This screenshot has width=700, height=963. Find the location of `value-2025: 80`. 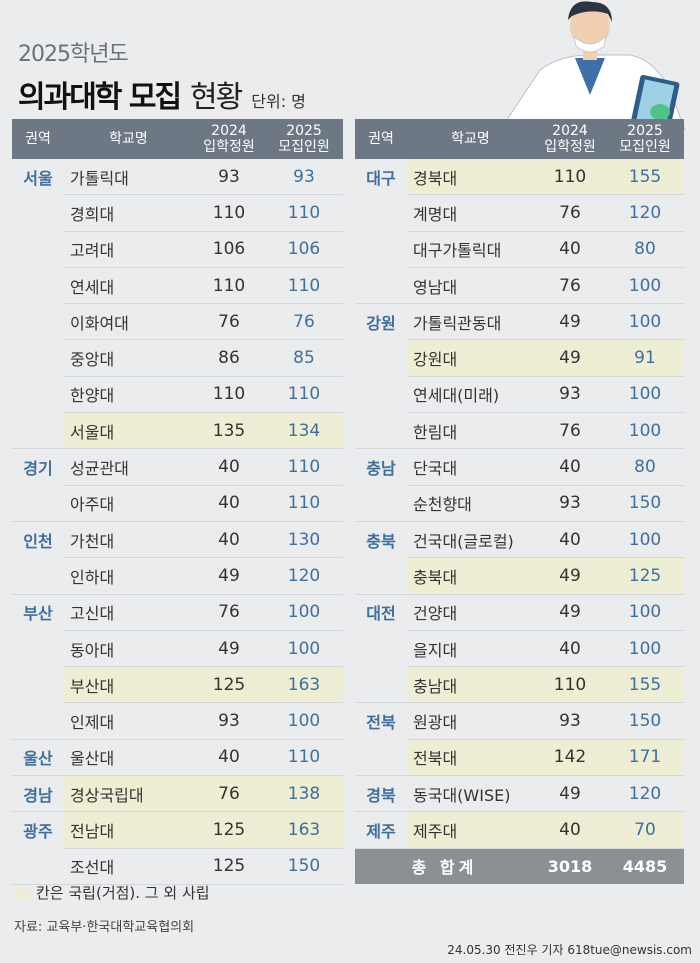

value-2025: 80 is located at coordinates (645, 249).